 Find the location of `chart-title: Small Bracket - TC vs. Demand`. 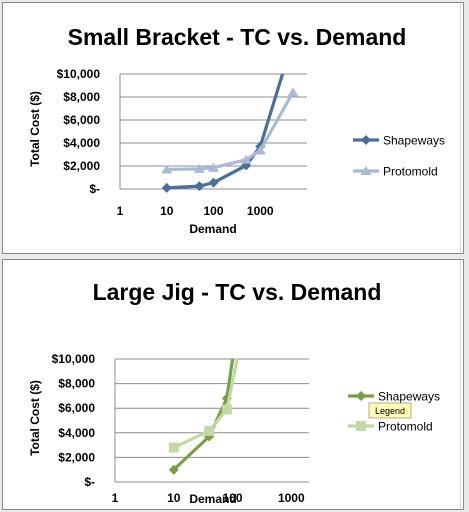

chart-title: Small Bracket - TC vs. Demand is located at coordinates (237, 37).